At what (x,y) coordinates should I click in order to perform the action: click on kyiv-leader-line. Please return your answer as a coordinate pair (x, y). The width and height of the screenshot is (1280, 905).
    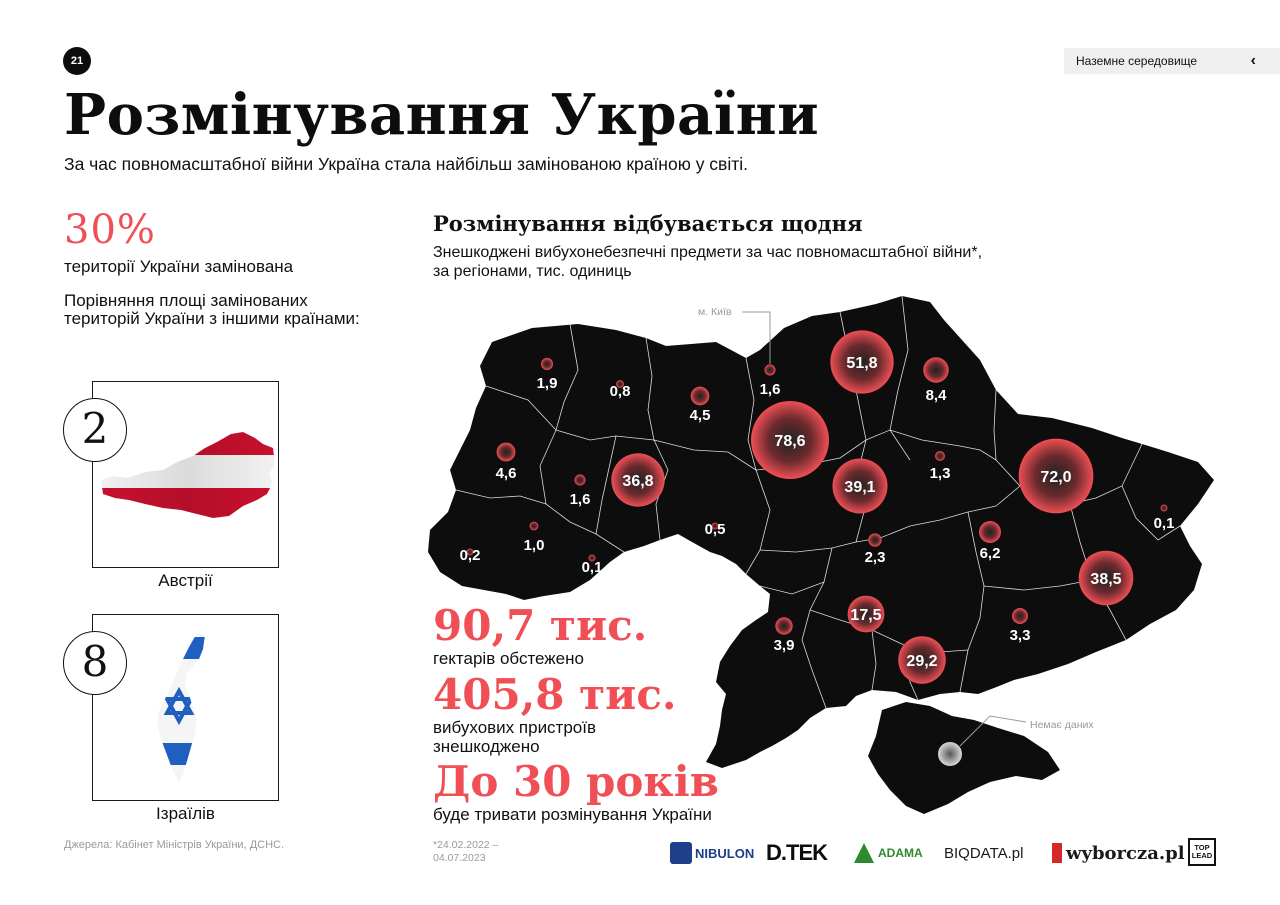
    Looking at the image, I should click on (756, 337).